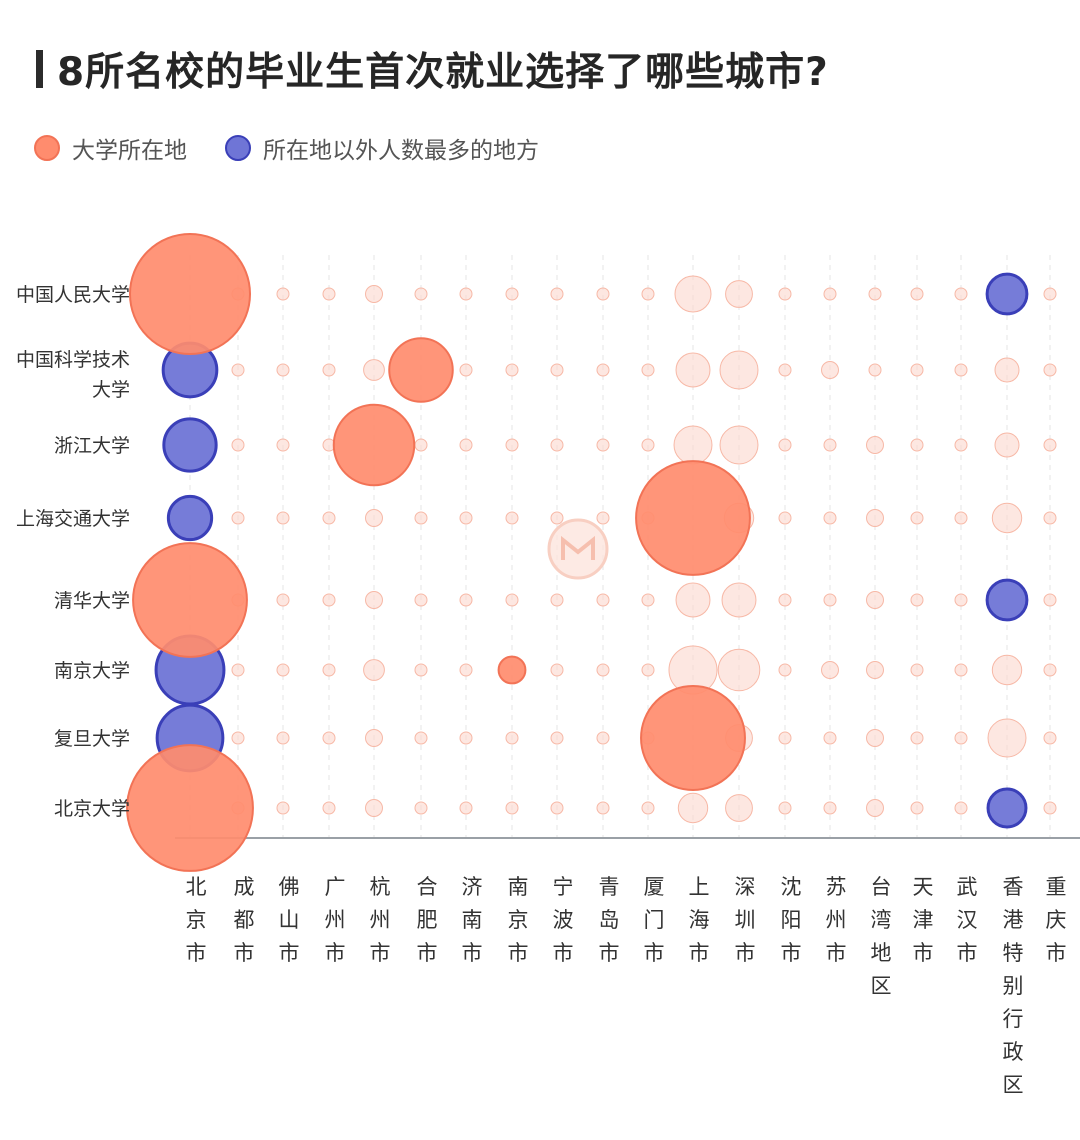 The image size is (1080, 1140). Describe the element at coordinates (578, 547) in the screenshot. I see `watermark-logo-mark` at that location.